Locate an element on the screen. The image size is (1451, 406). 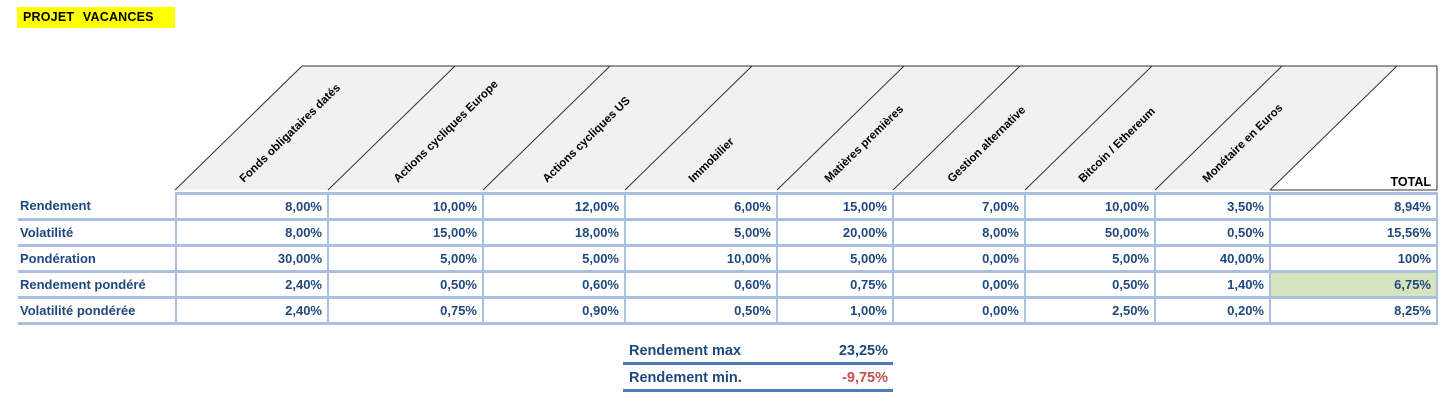
cell: 3,50% is located at coordinates (1212, 206).